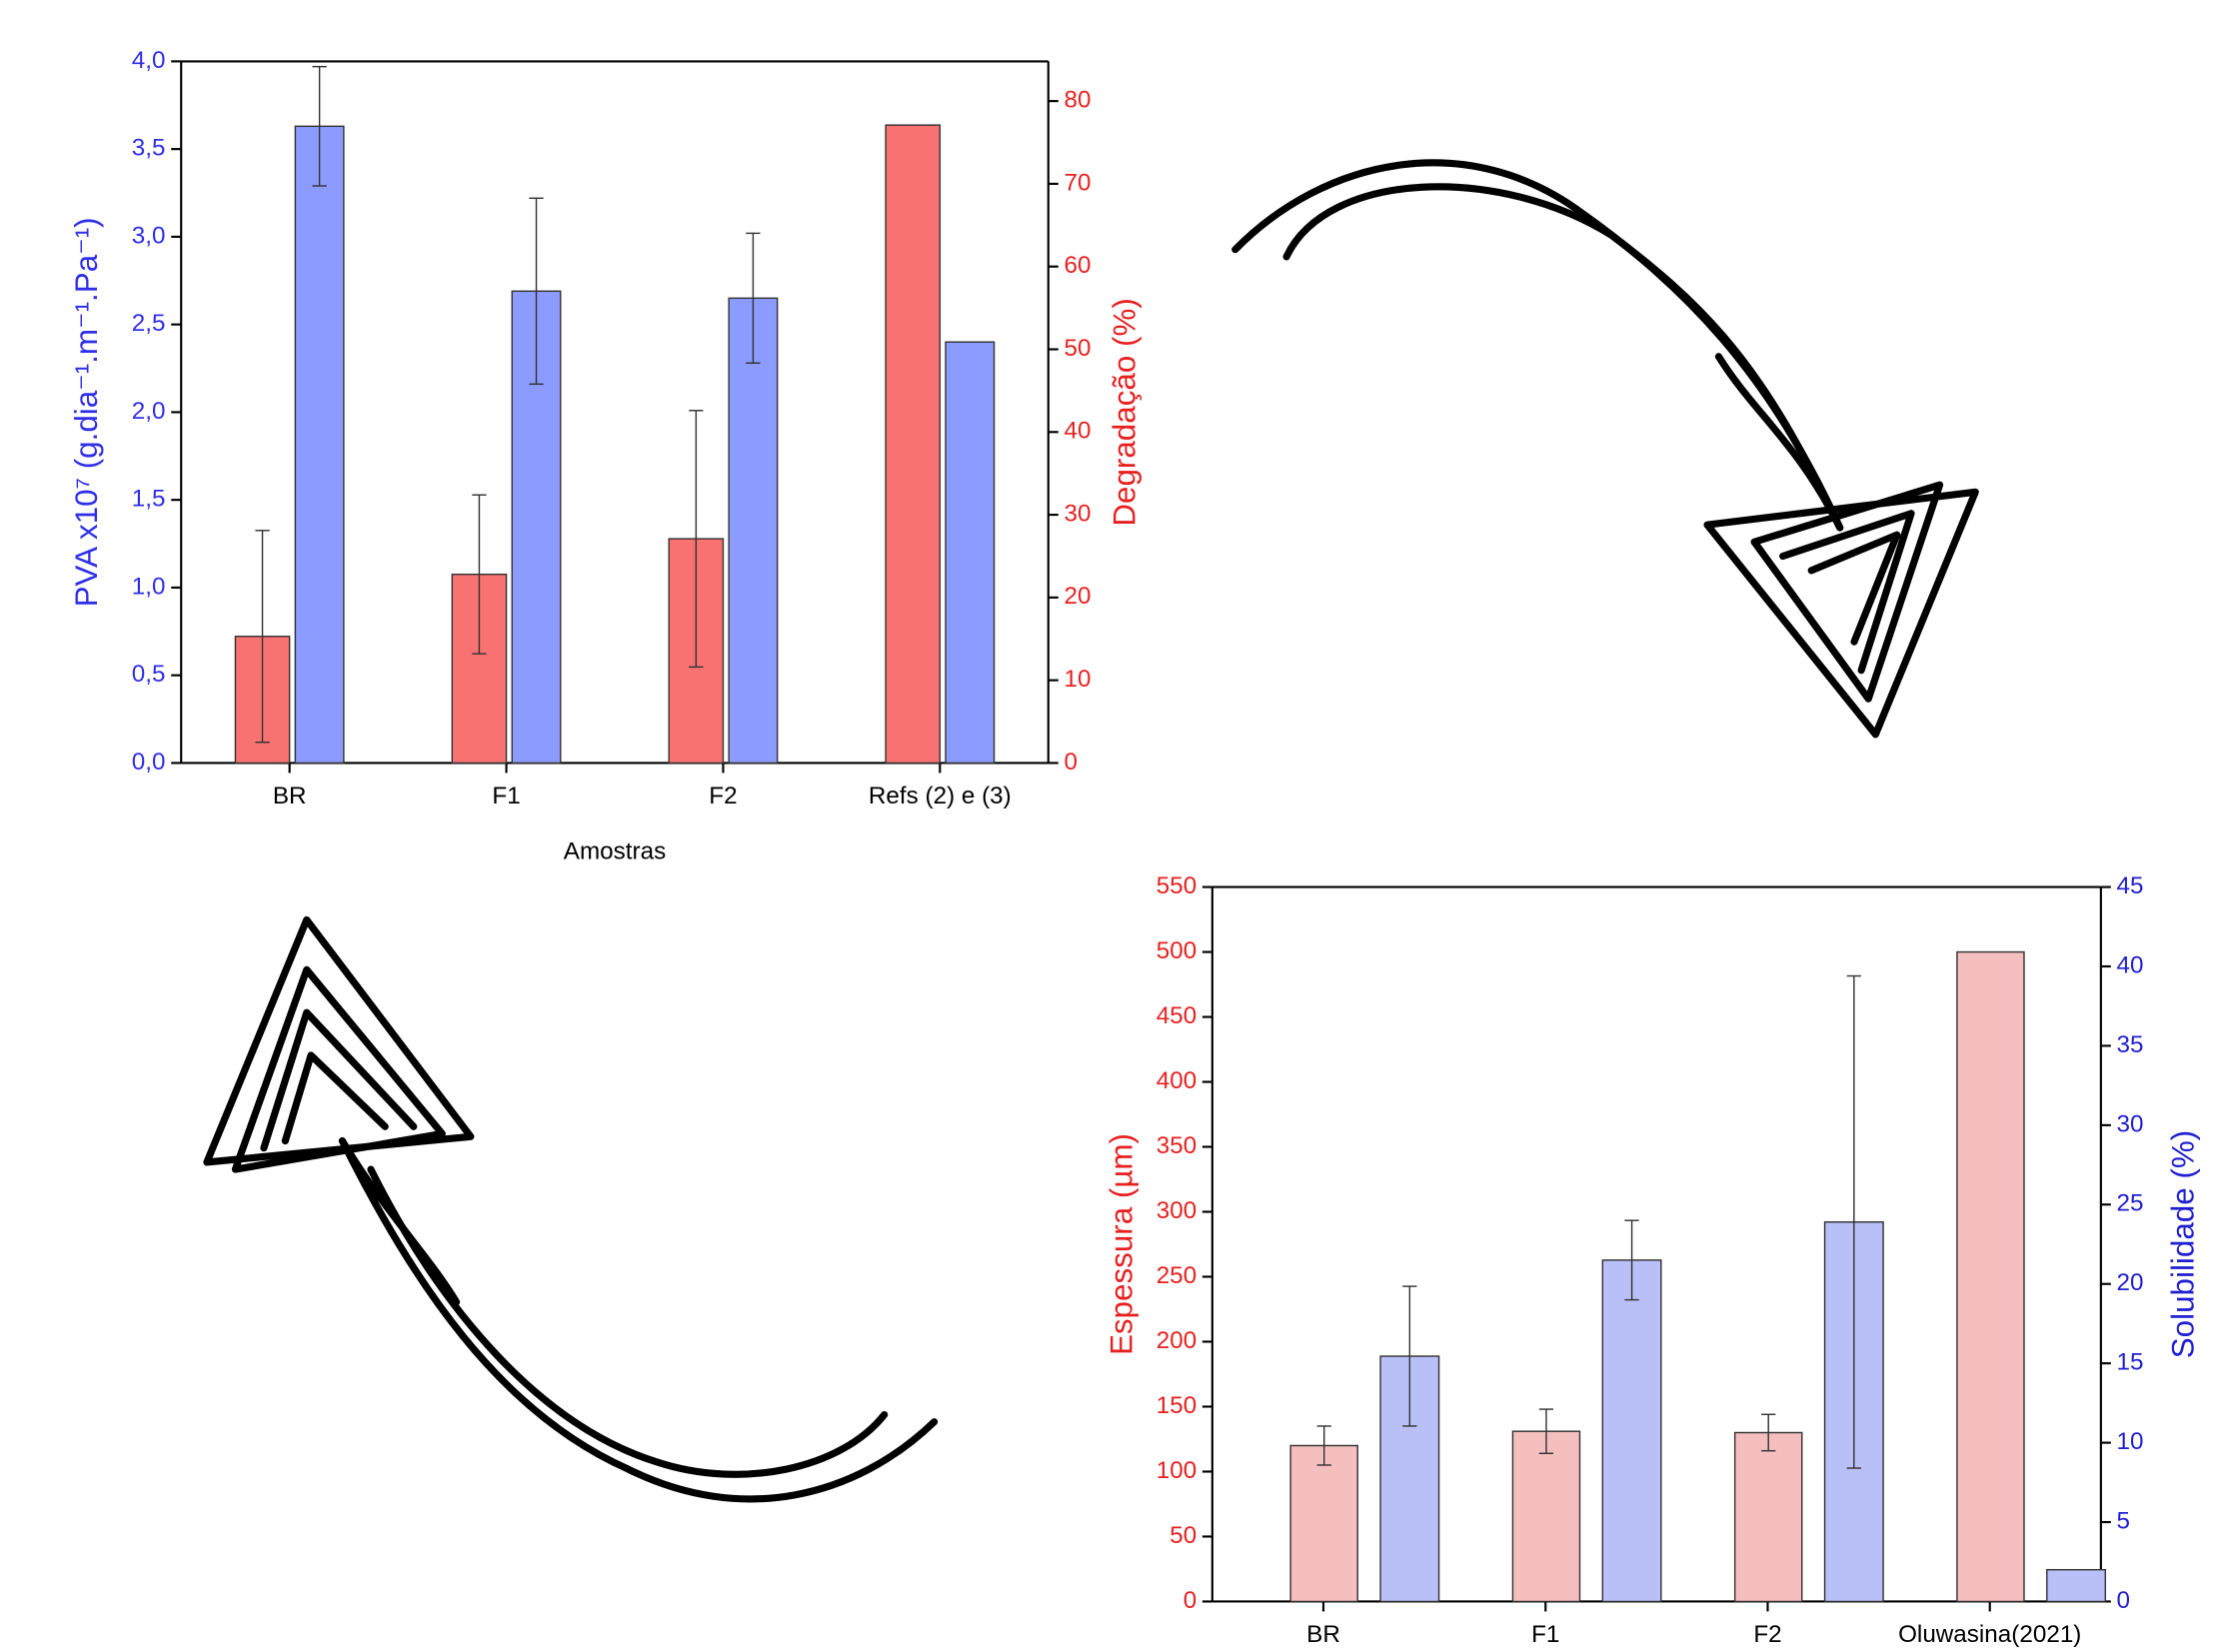  What do you see at coordinates (1176, 1015) in the screenshot?
I see `y-tick-label: 450` at bounding box center [1176, 1015].